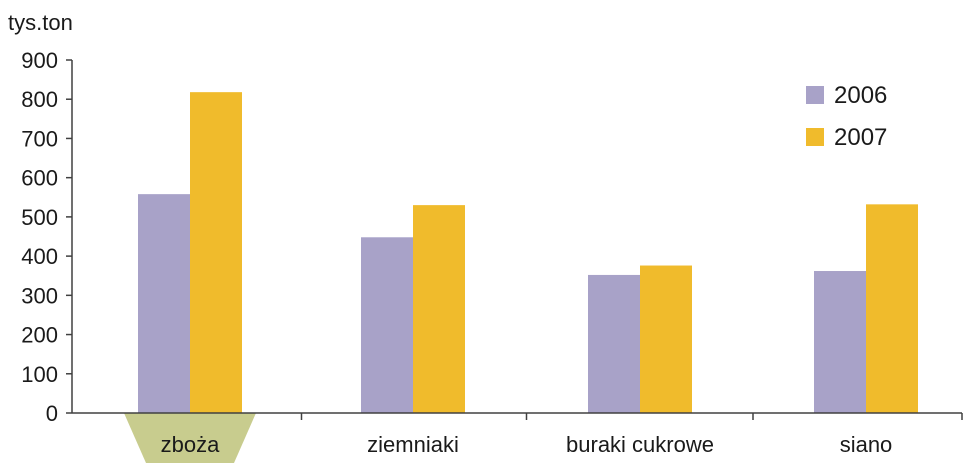 The width and height of the screenshot is (972, 468). I want to click on y-tick-label: 300, so click(39, 295).